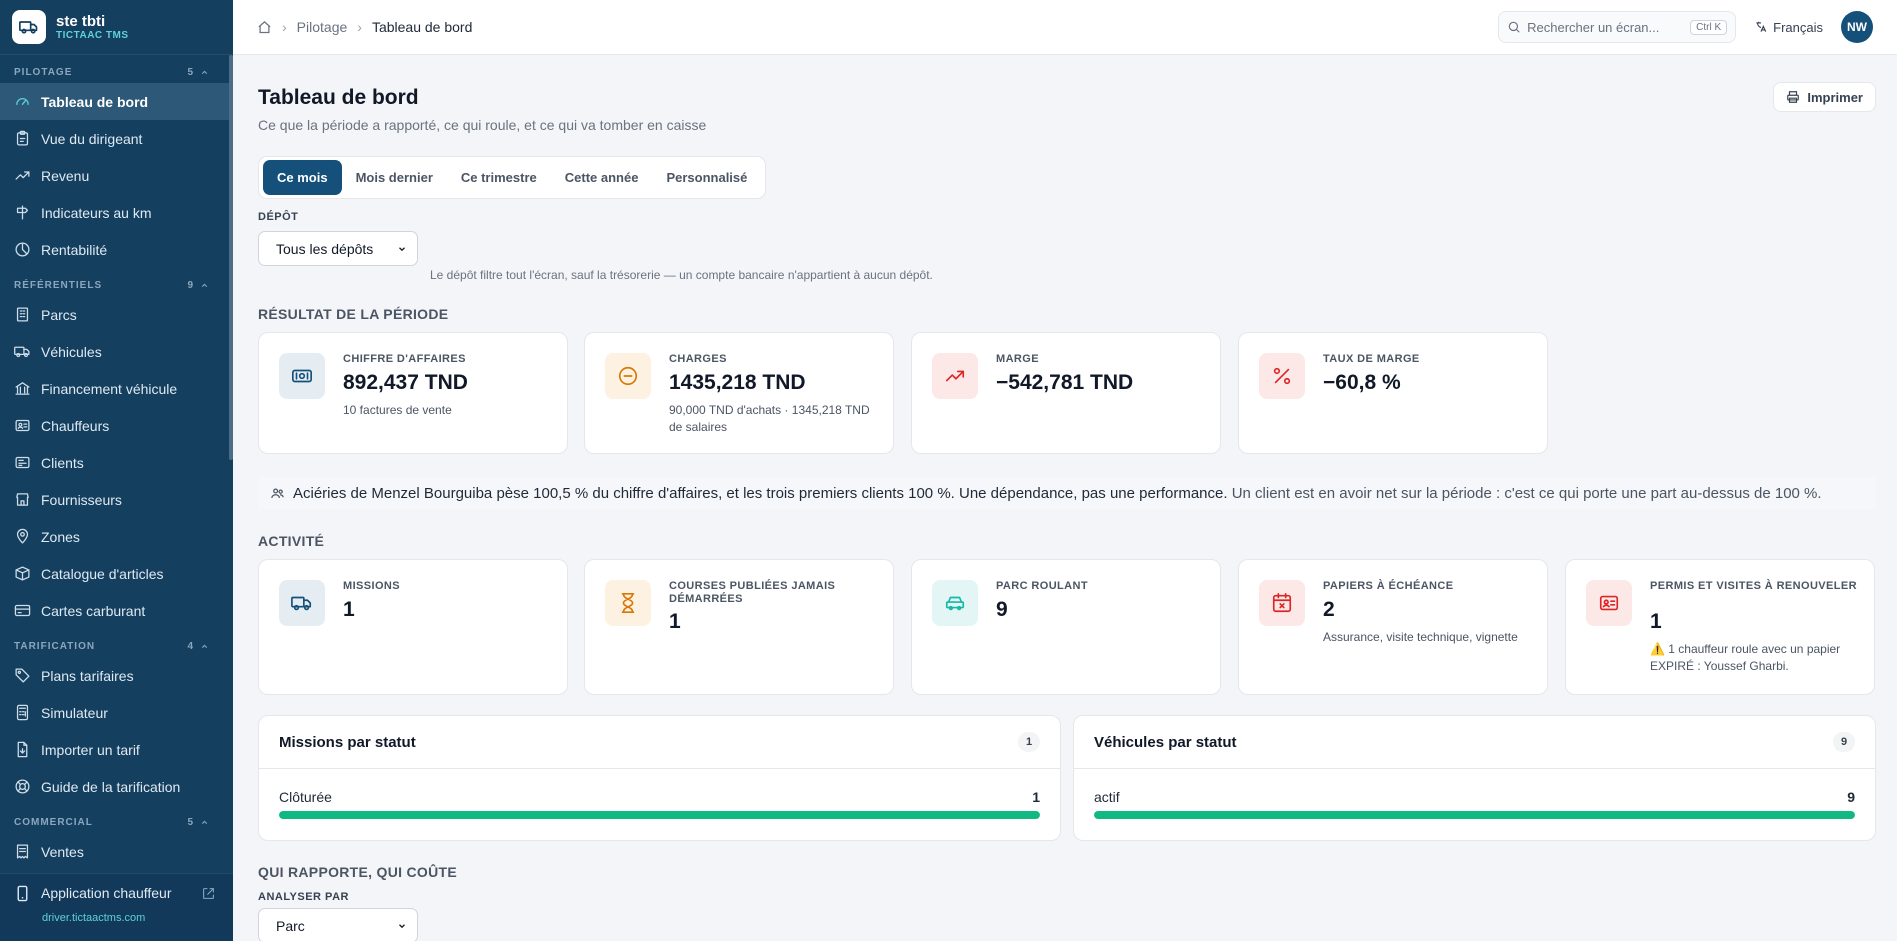 The height and width of the screenshot is (941, 1897). What do you see at coordinates (94, 918) in the screenshot?
I see `driver-app-url: driver.tictaactms.com` at bounding box center [94, 918].